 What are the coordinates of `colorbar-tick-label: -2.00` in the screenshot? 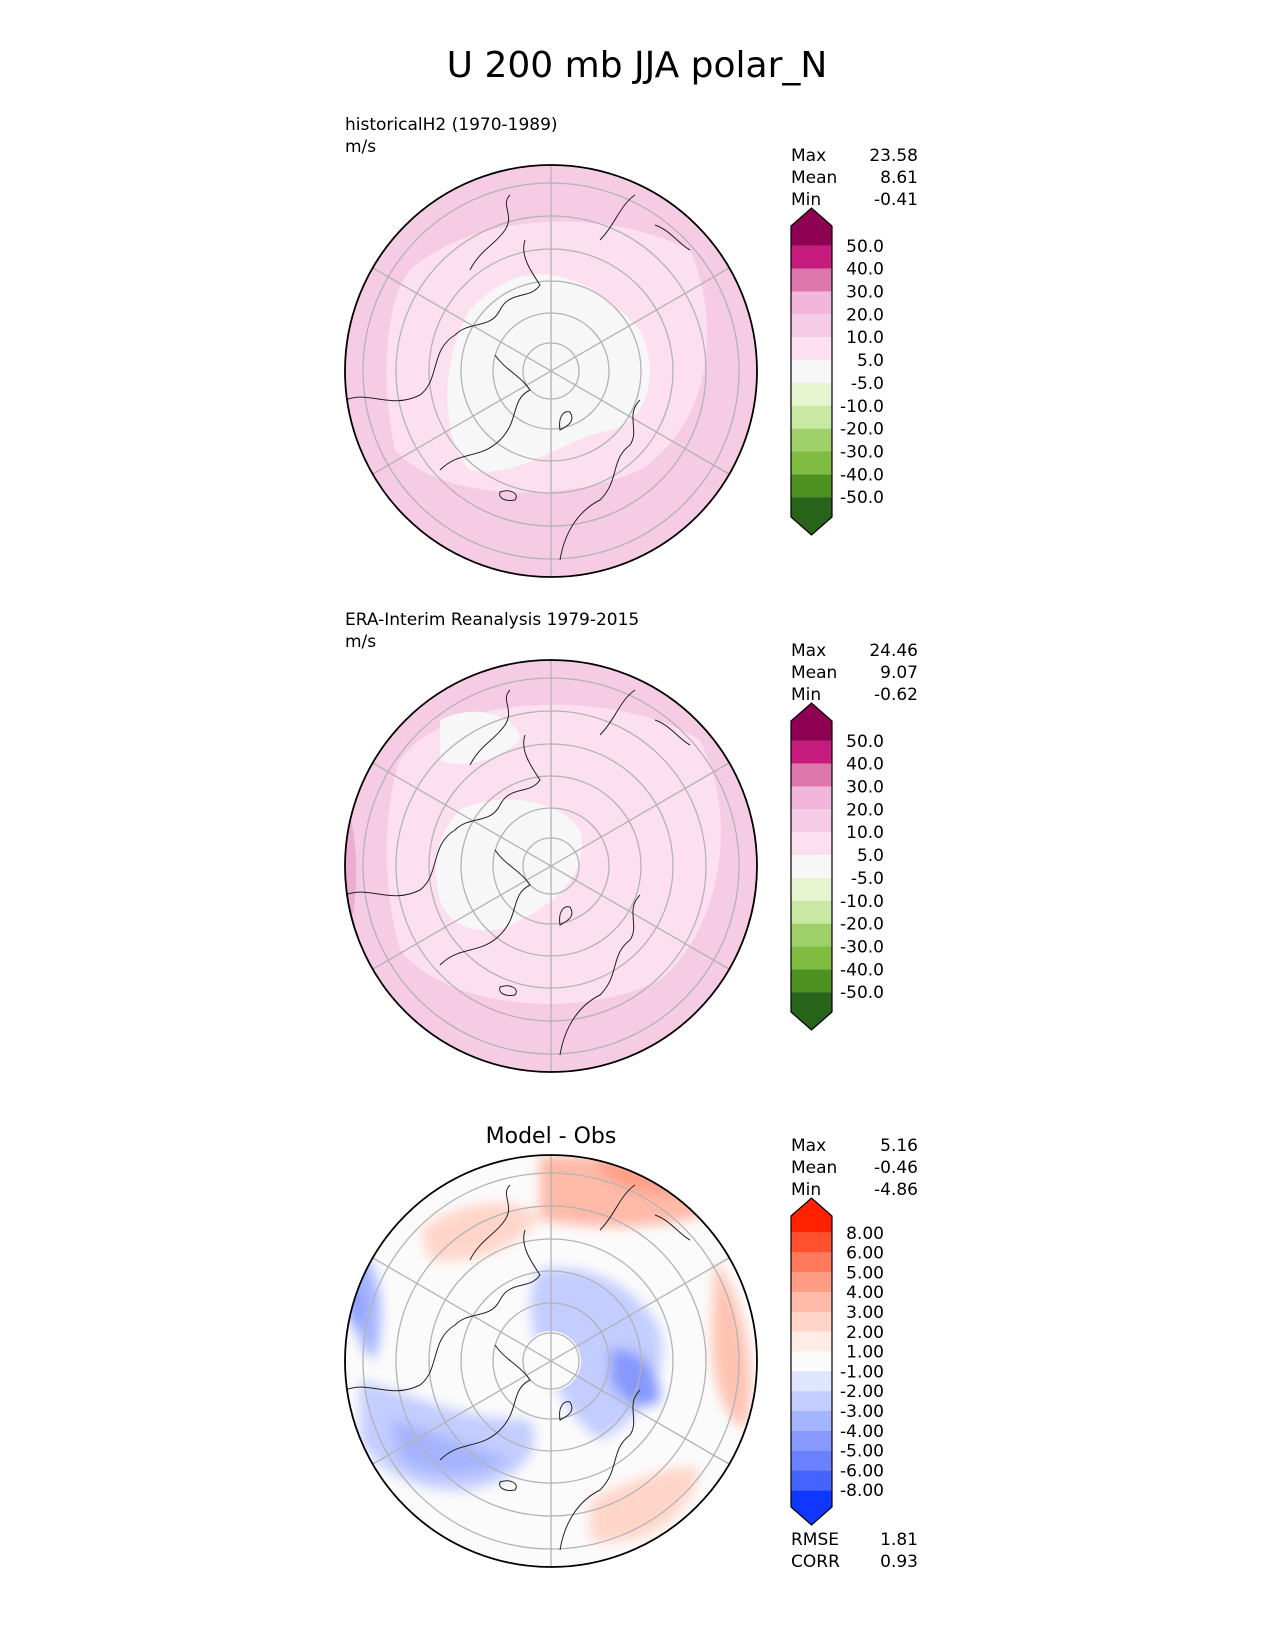 It's located at (862, 1392).